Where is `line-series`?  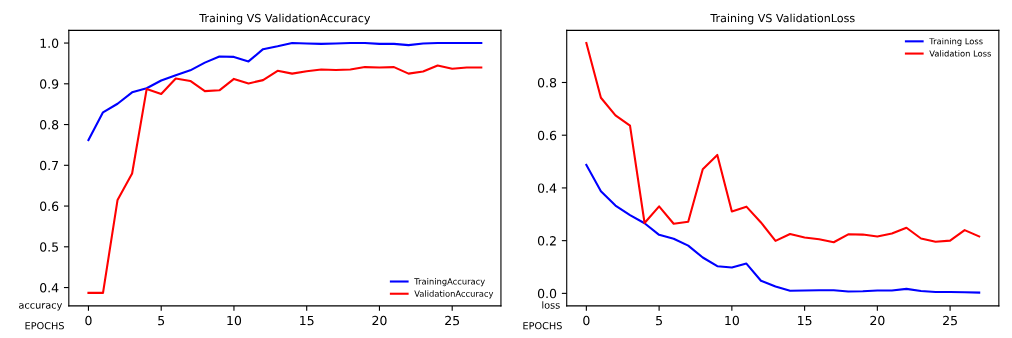
line-series is located at coordinates (285, 92).